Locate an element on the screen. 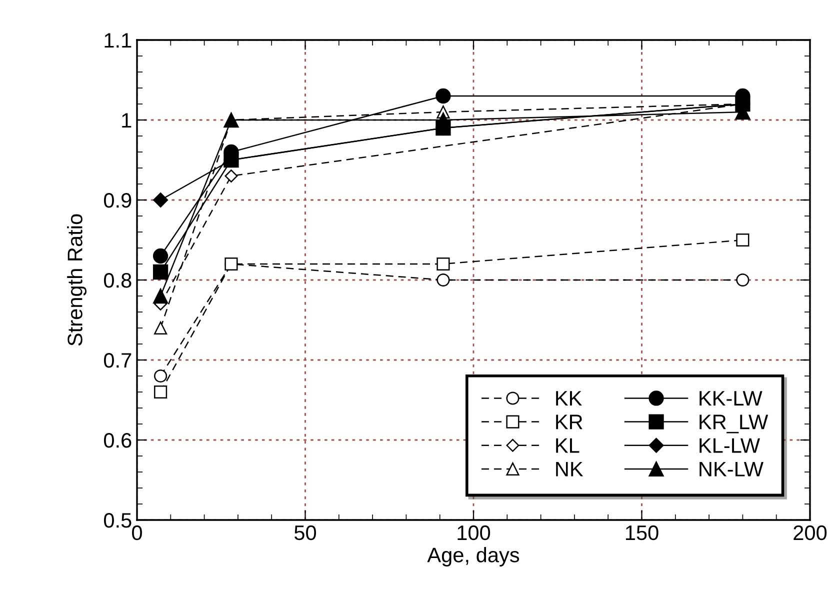 Image resolution: width=832 pixels, height=608 pixels. x-tick-label: 50 is located at coordinates (305, 532).